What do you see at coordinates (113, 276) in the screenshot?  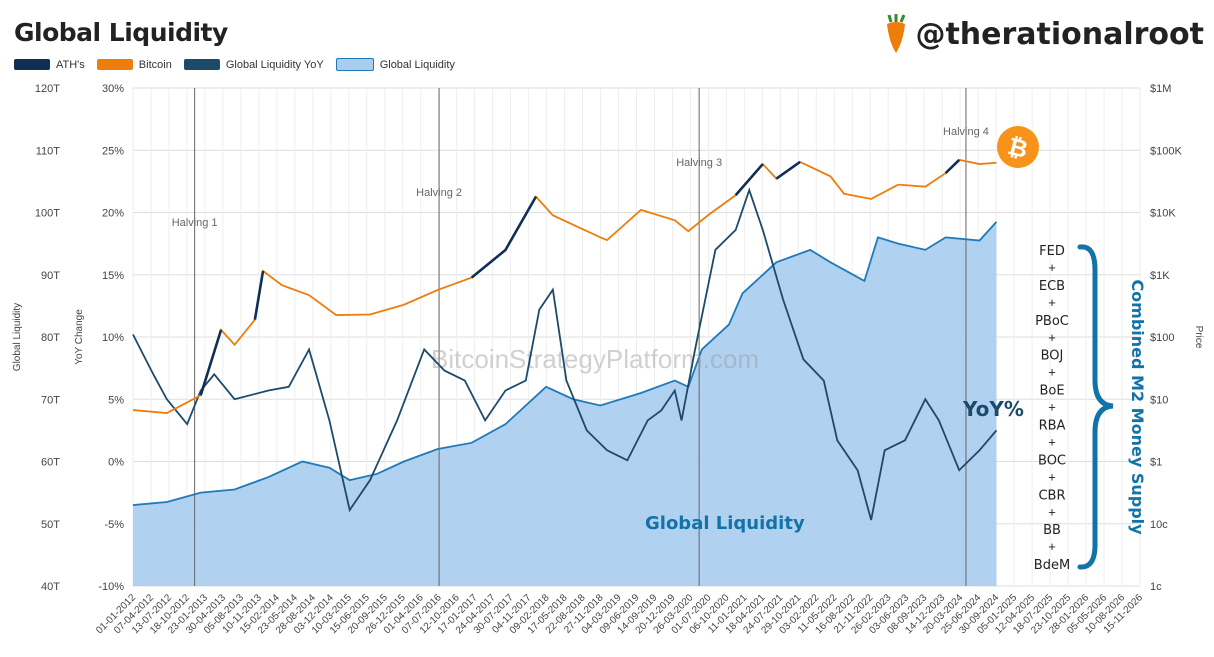 I see `y-yoy-tick: 15%` at bounding box center [113, 276].